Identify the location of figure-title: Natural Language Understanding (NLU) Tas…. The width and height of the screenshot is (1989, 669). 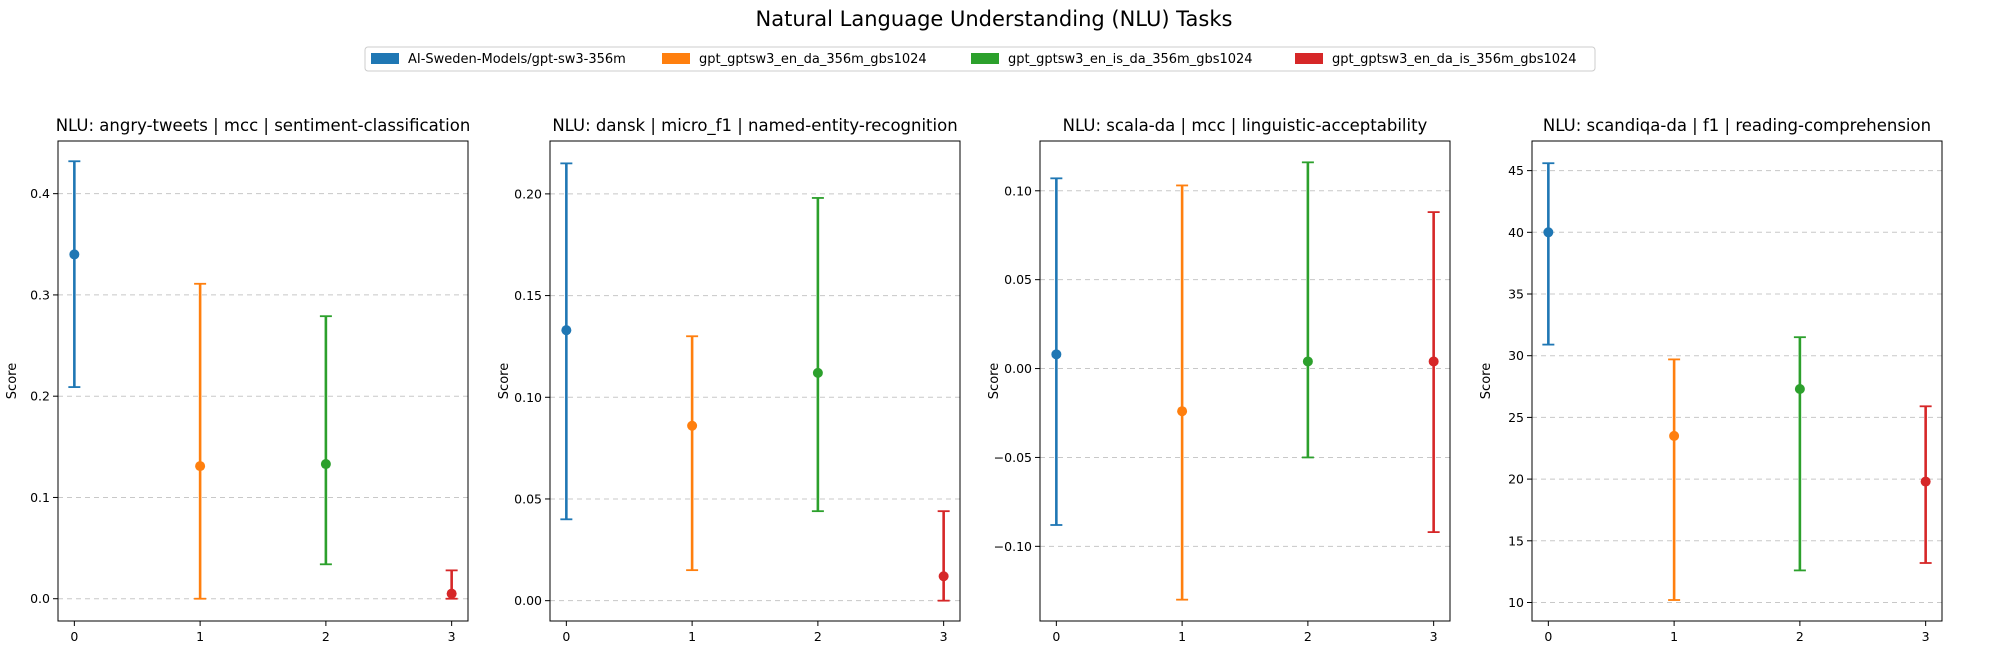
(994, 19).